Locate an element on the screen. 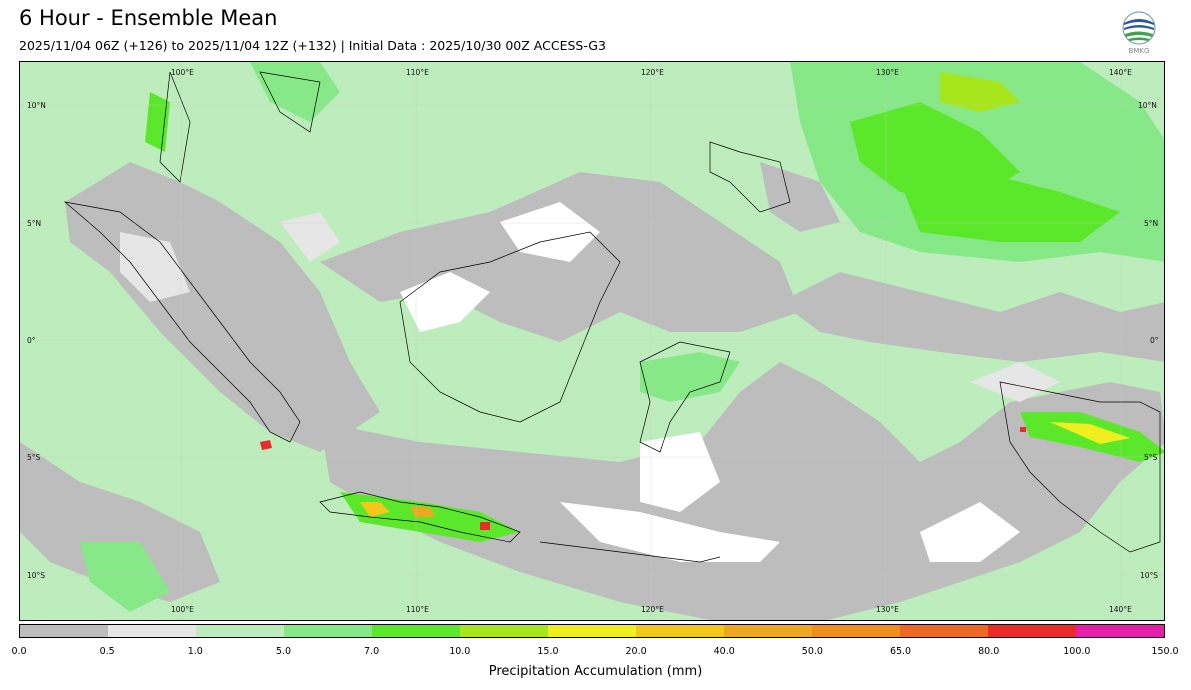 This screenshot has width=1191, height=690. colorbar-tick-label: 20.0 is located at coordinates (636, 651).